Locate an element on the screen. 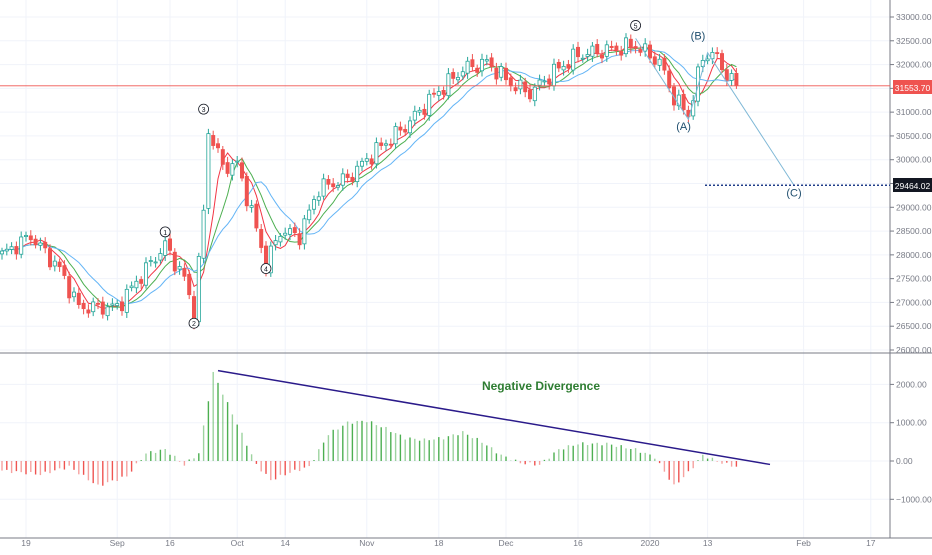 The width and height of the screenshot is (932, 555). wave-label: 2 is located at coordinates (194, 324).